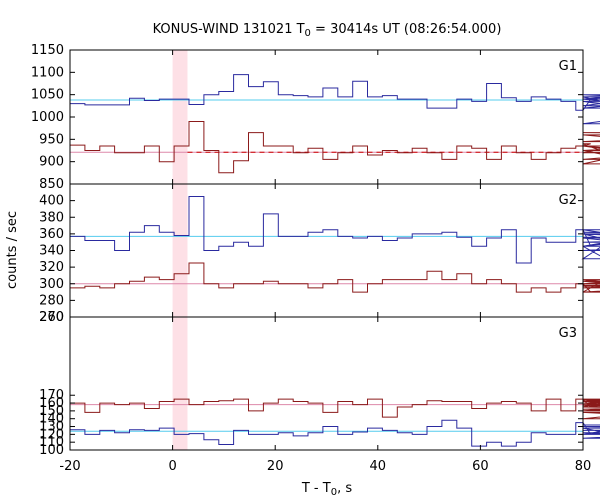 This screenshot has width=600, height=500. What do you see at coordinates (308, 33) in the screenshot?
I see `title-subscript: 0` at bounding box center [308, 33].